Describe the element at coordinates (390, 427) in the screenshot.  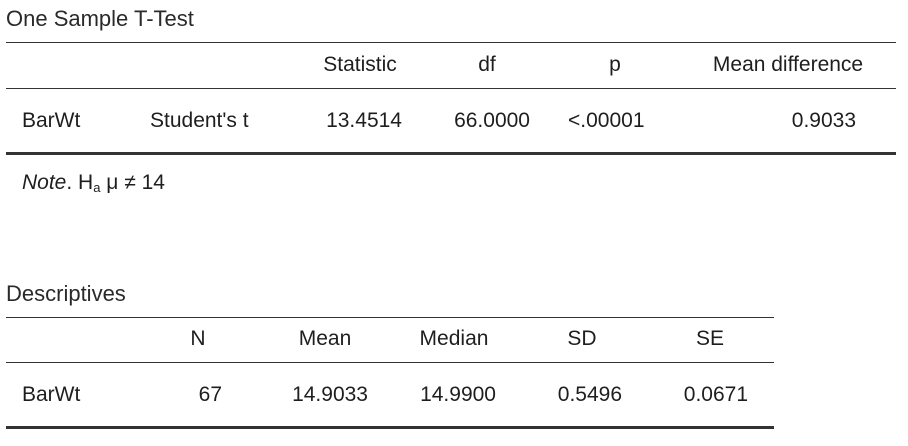
I see `descriptives-bottom-rule` at that location.